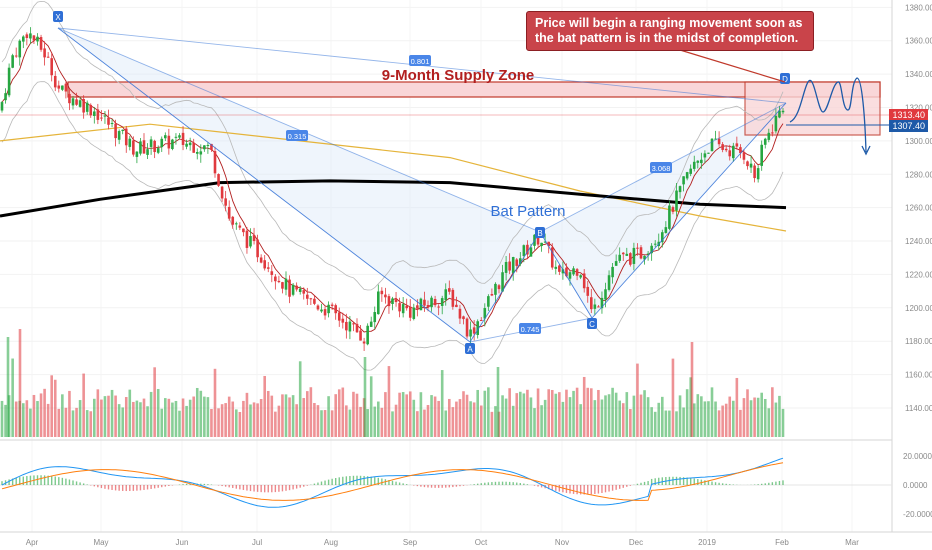  What do you see at coordinates (58, 16) in the screenshot?
I see `point-badge` at bounding box center [58, 16].